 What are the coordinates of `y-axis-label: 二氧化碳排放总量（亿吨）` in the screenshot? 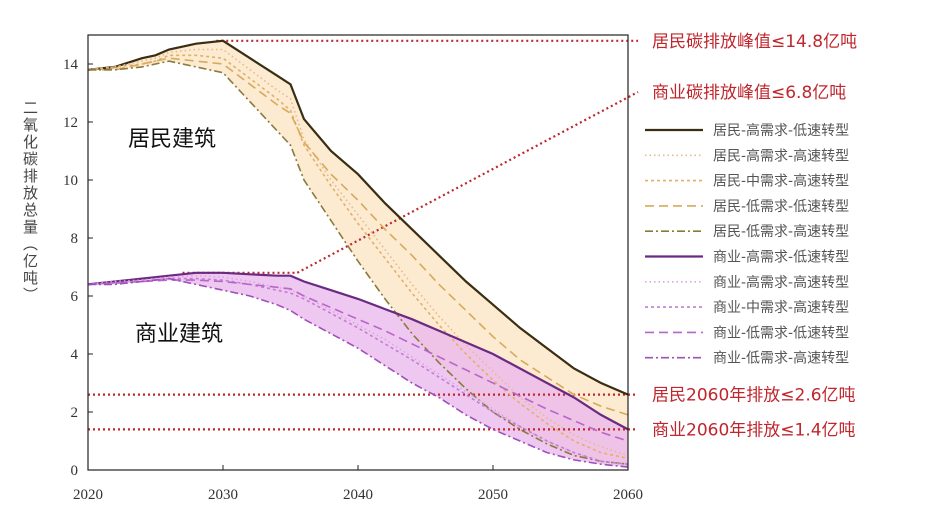 It's located at (30, 202).